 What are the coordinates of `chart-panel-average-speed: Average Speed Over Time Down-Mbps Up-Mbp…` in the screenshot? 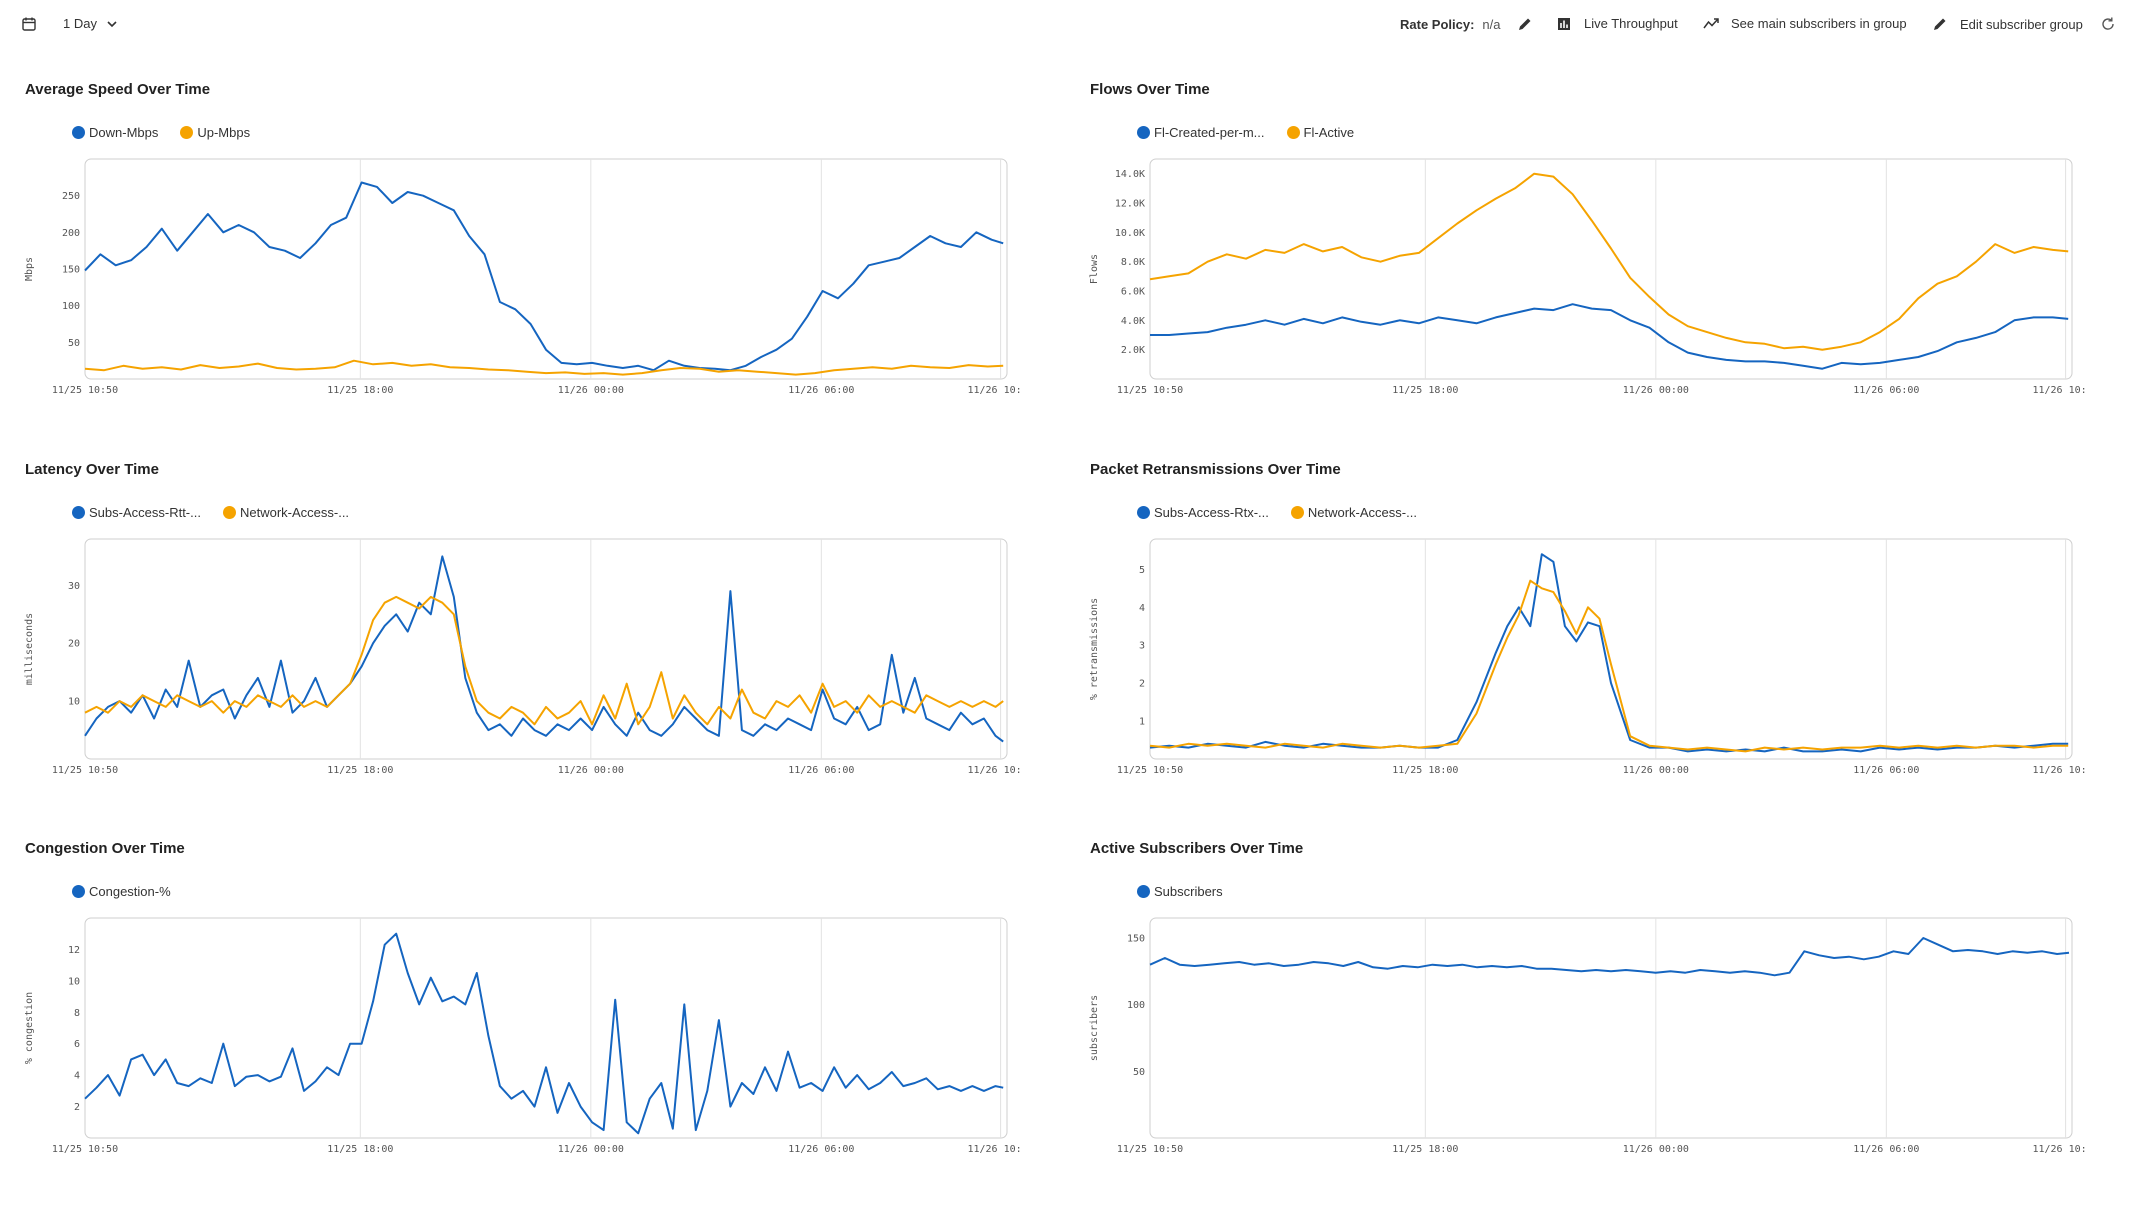 It's located at (510, 266).